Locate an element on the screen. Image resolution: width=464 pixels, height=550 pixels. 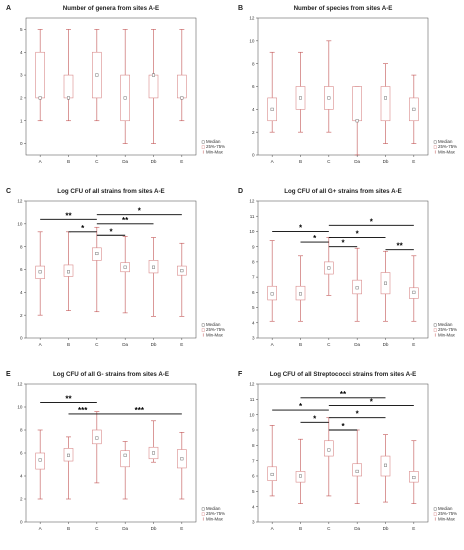
y-tick-label: 4 is located at coordinates (253, 322).